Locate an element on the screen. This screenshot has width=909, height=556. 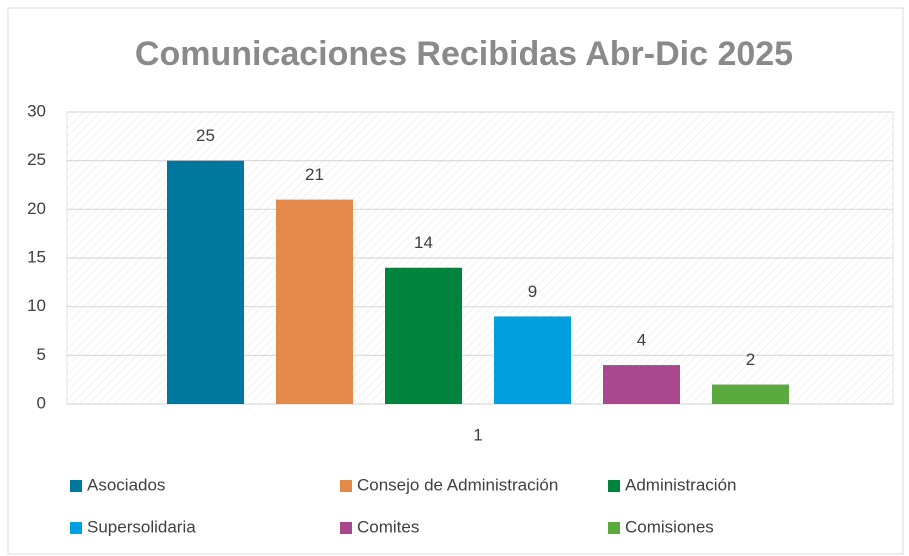
legend-label: Asociados is located at coordinates (126, 484).